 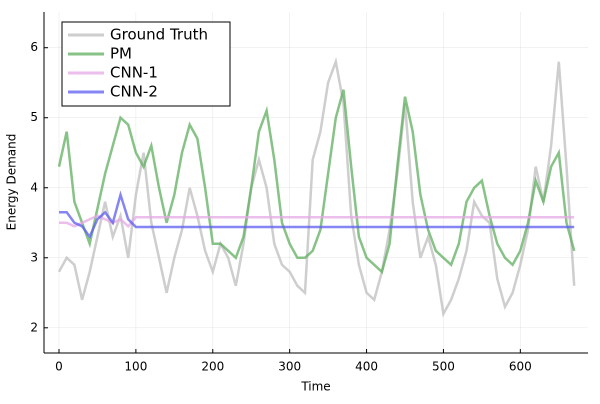 What do you see at coordinates (12, 182) in the screenshot?
I see `y-axis-label: Energy Demand` at bounding box center [12, 182].